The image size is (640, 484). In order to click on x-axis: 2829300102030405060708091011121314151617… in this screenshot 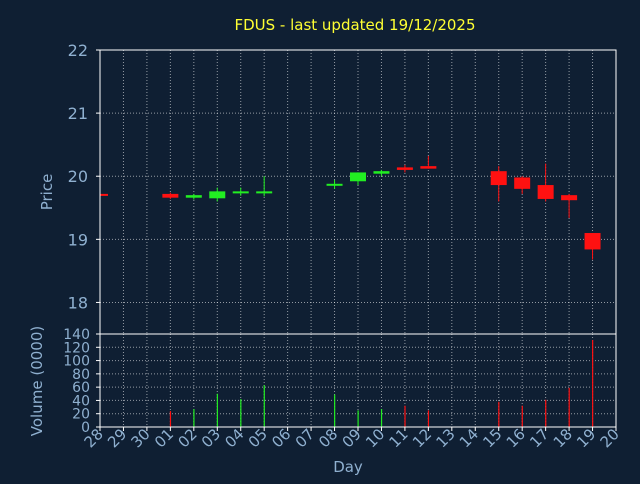, I will do `click(352, 438)`.